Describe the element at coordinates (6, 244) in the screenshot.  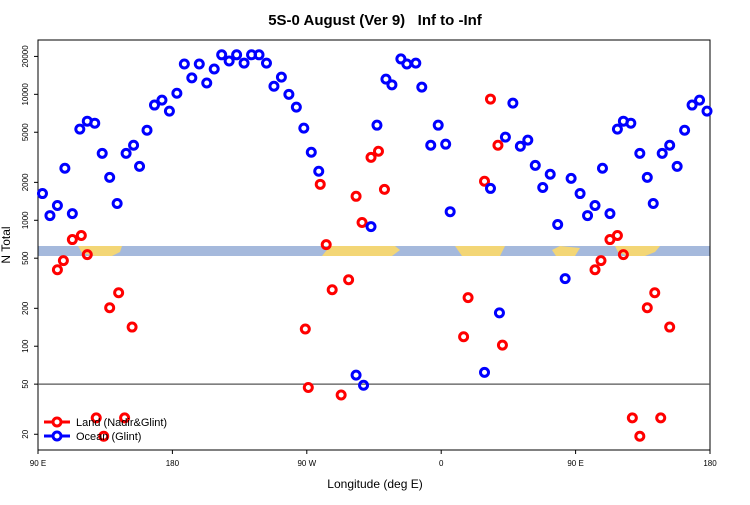
I see `y-axis-label: N Total` at that location.